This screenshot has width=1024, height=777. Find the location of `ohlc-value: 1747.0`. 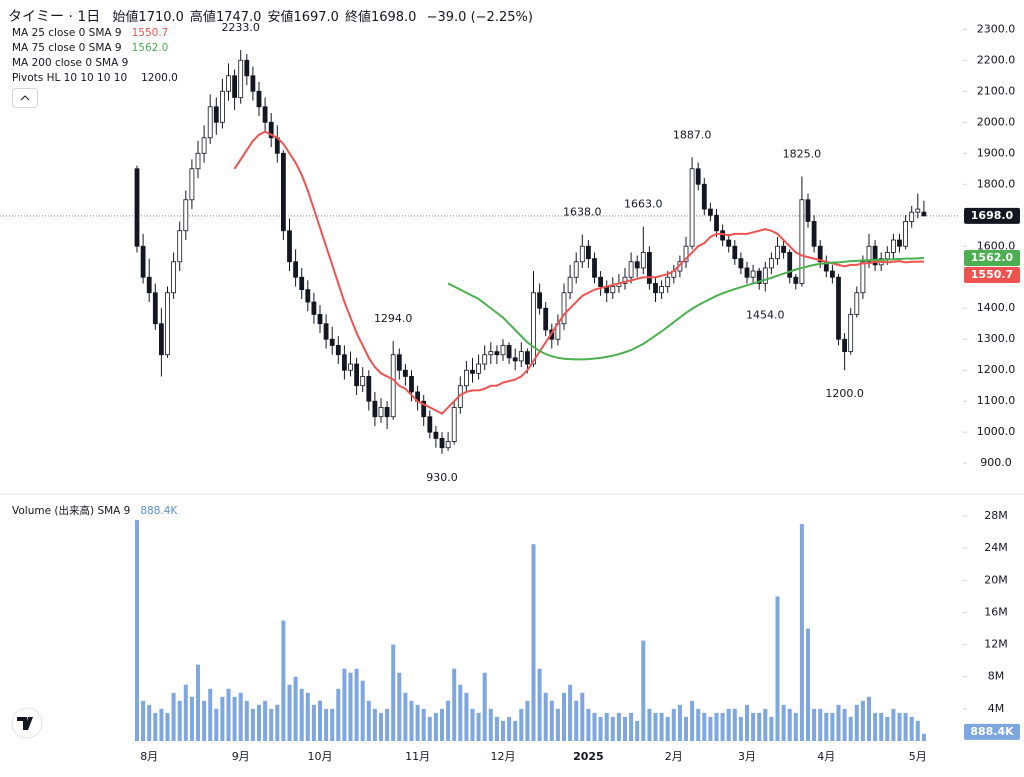

ohlc-value: 1747.0 is located at coordinates (238, 17).